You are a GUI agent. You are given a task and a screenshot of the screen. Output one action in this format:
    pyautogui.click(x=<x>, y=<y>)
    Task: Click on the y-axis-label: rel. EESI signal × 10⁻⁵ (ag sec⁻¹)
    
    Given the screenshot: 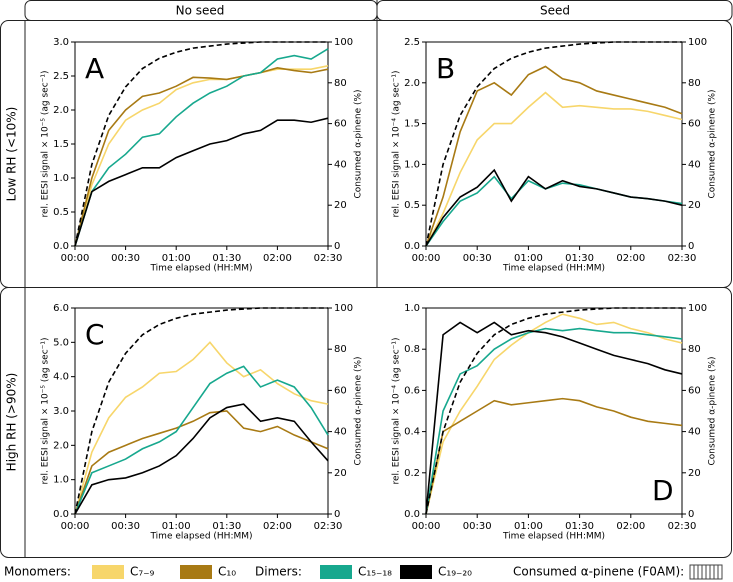 What is the action you would take?
    pyautogui.click(x=46, y=143)
    